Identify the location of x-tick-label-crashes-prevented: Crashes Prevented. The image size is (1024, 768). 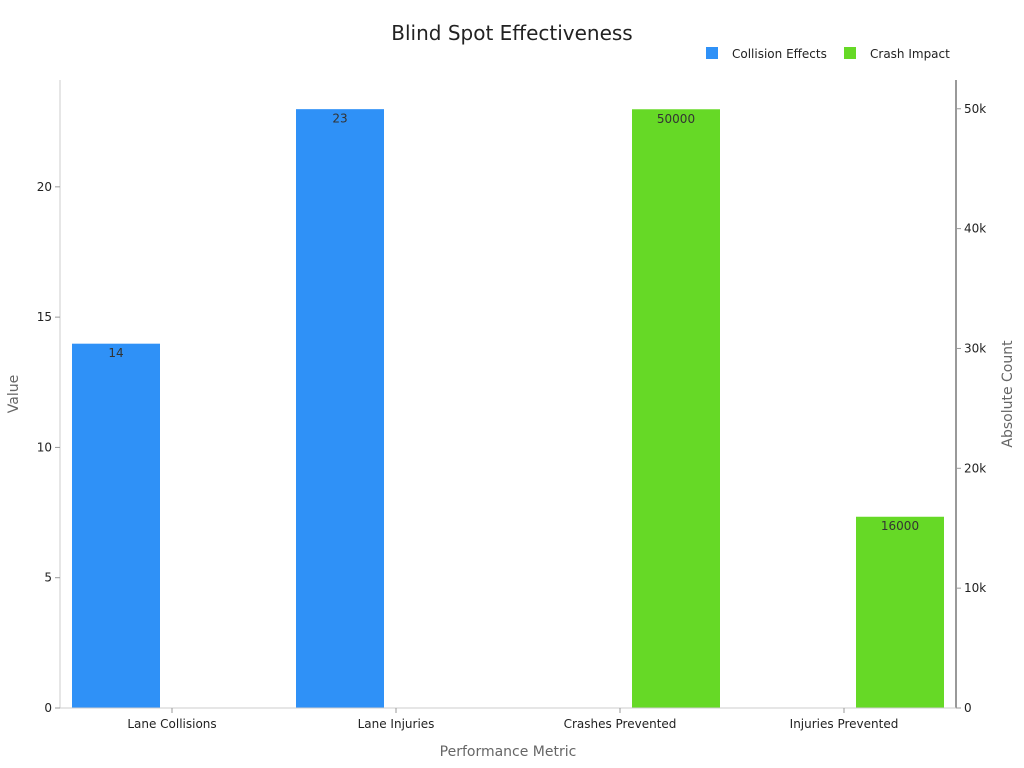
(620, 724).